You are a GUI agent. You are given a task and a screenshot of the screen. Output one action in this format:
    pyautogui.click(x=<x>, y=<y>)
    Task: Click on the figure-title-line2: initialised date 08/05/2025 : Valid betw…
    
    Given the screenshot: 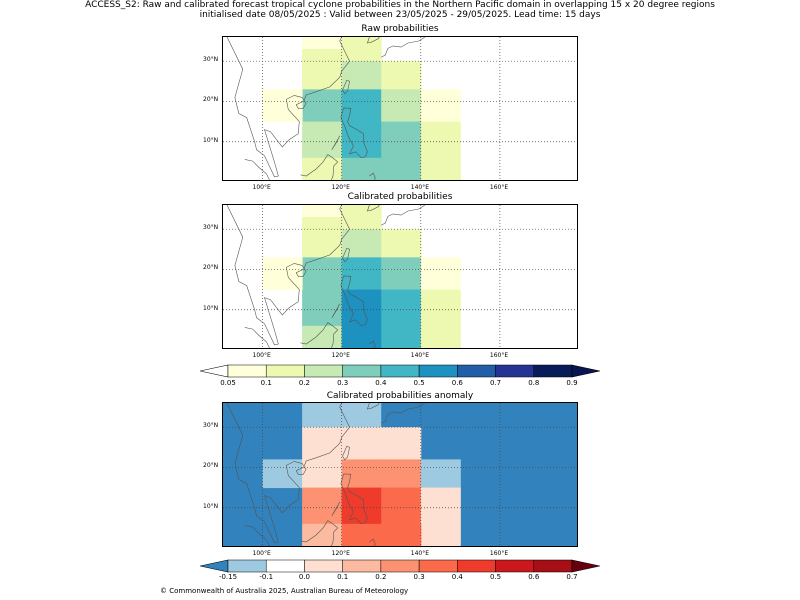 What is the action you would take?
    pyautogui.click(x=400, y=15)
    